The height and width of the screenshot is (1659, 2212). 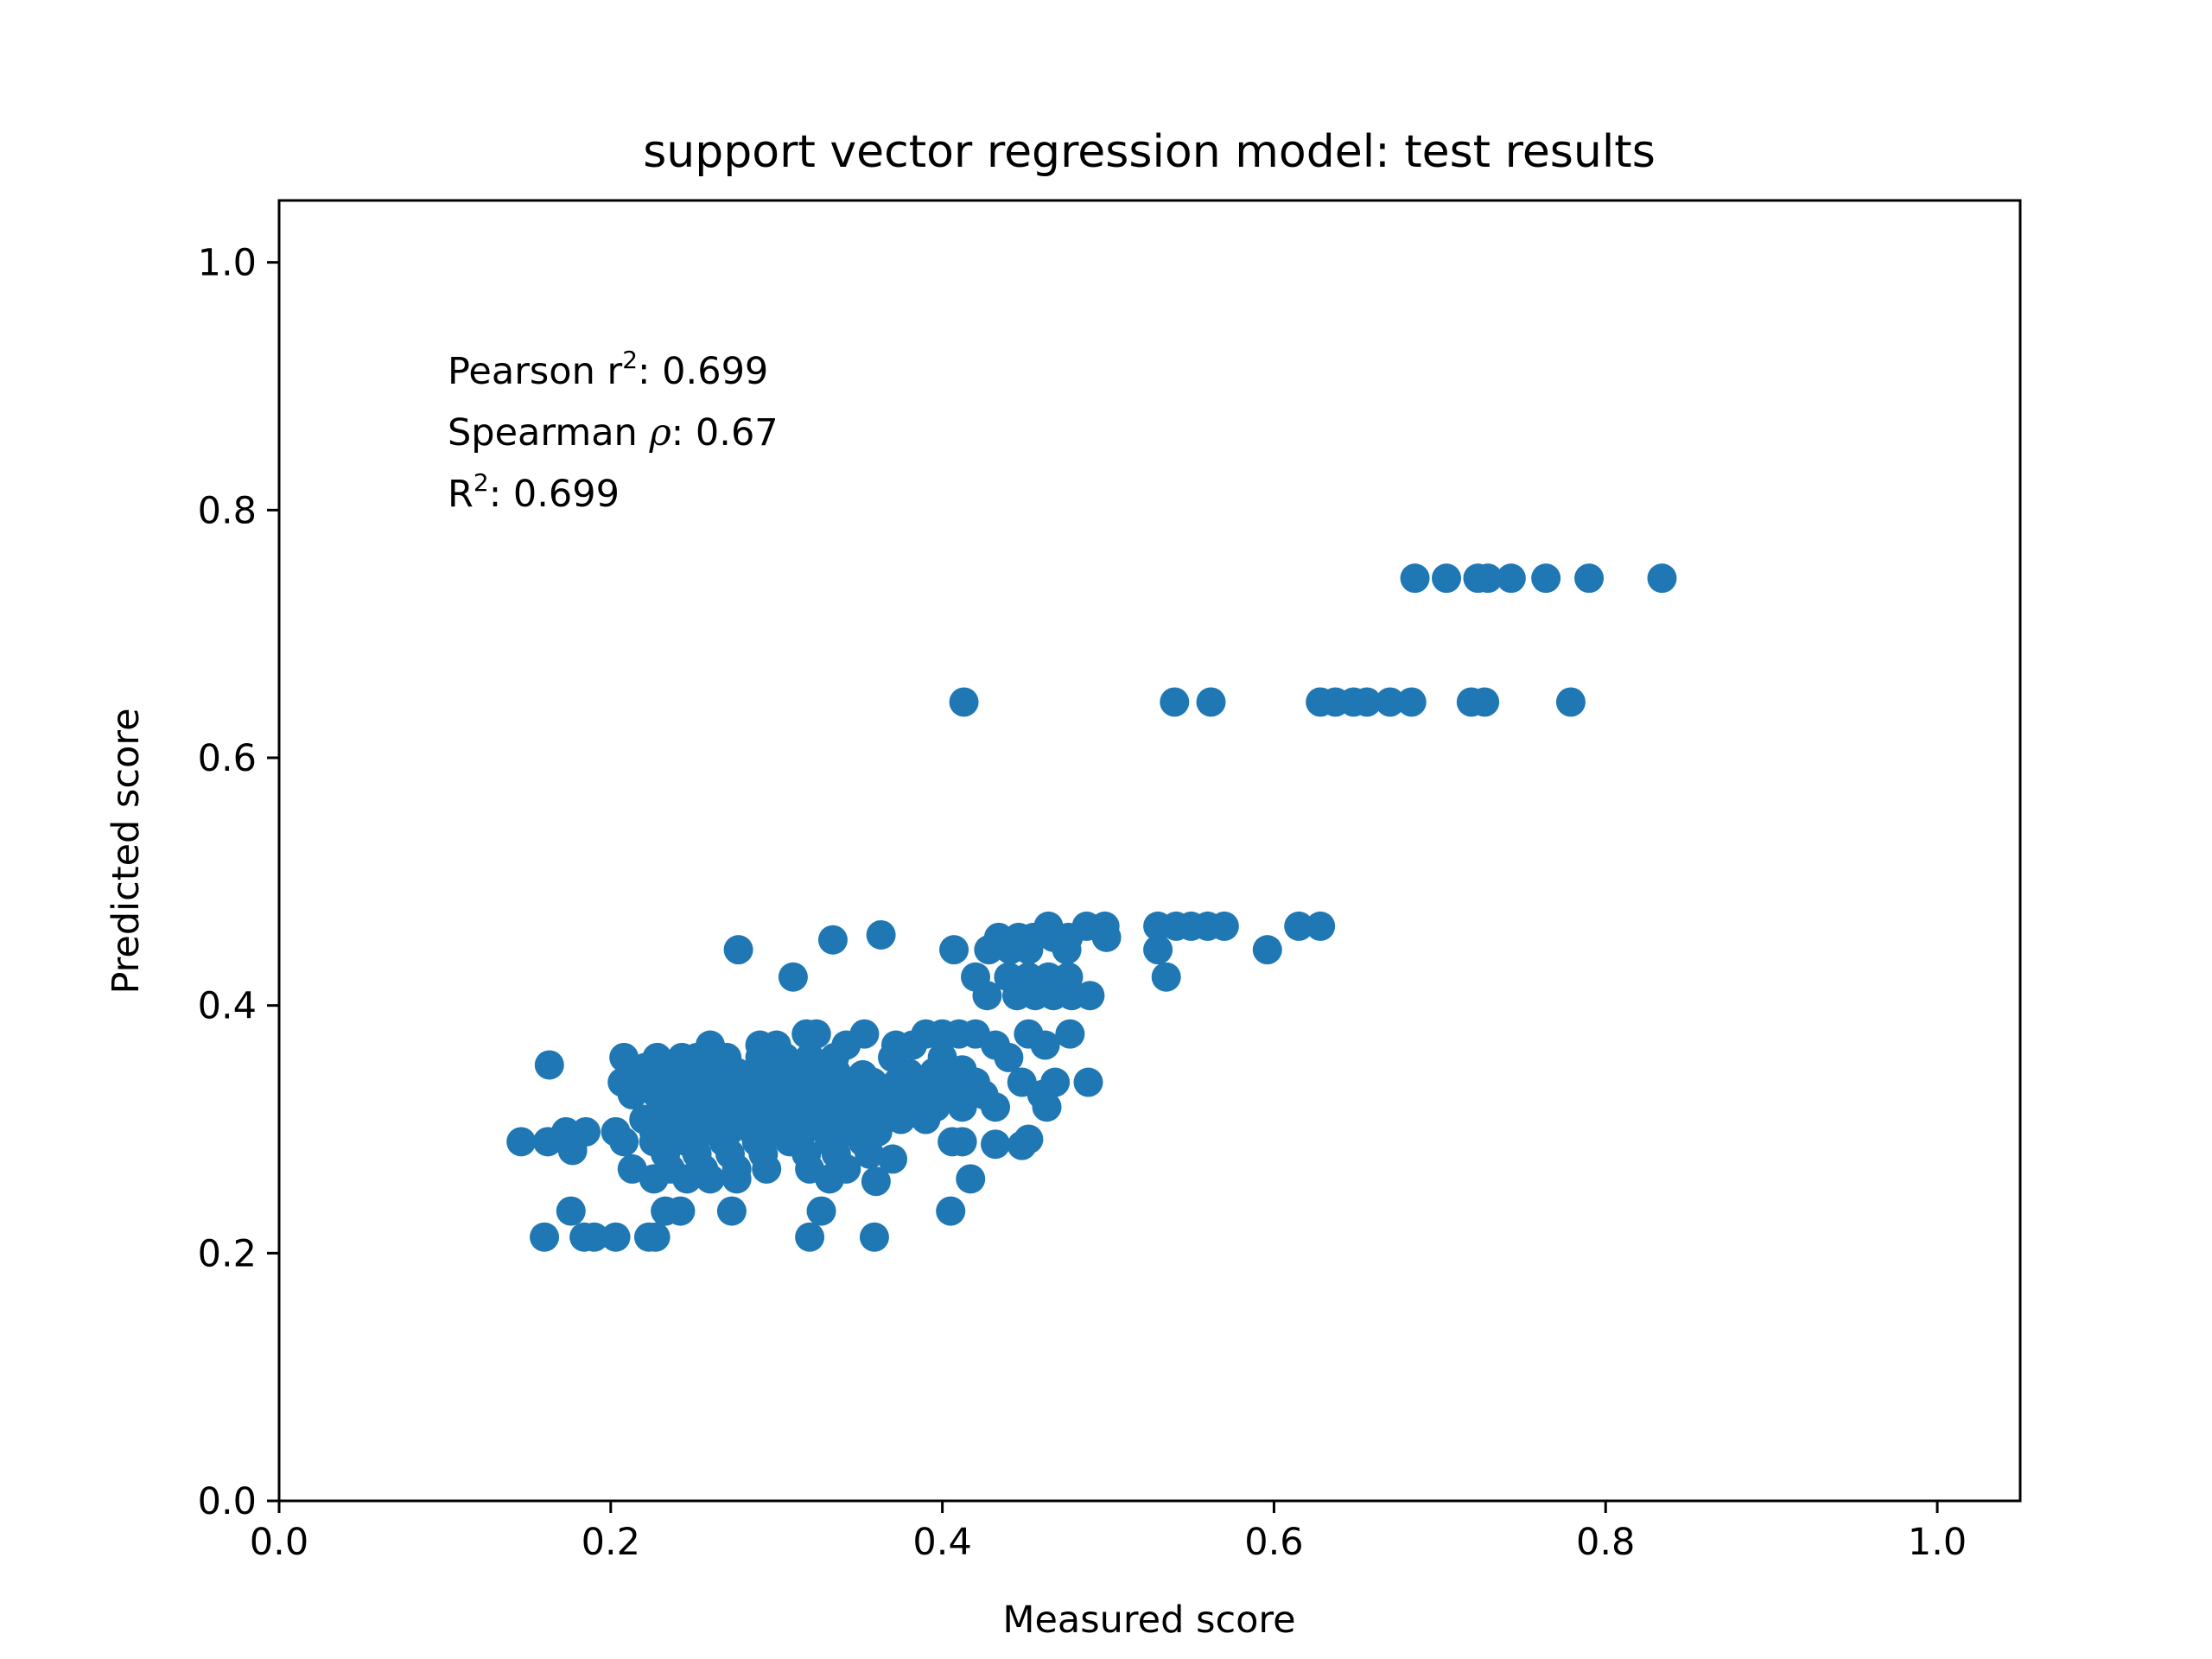 I want to click on y-axis-ticks: 0.0 0.2 0.4 0.6 0.8 1.0, so click(x=238, y=882).